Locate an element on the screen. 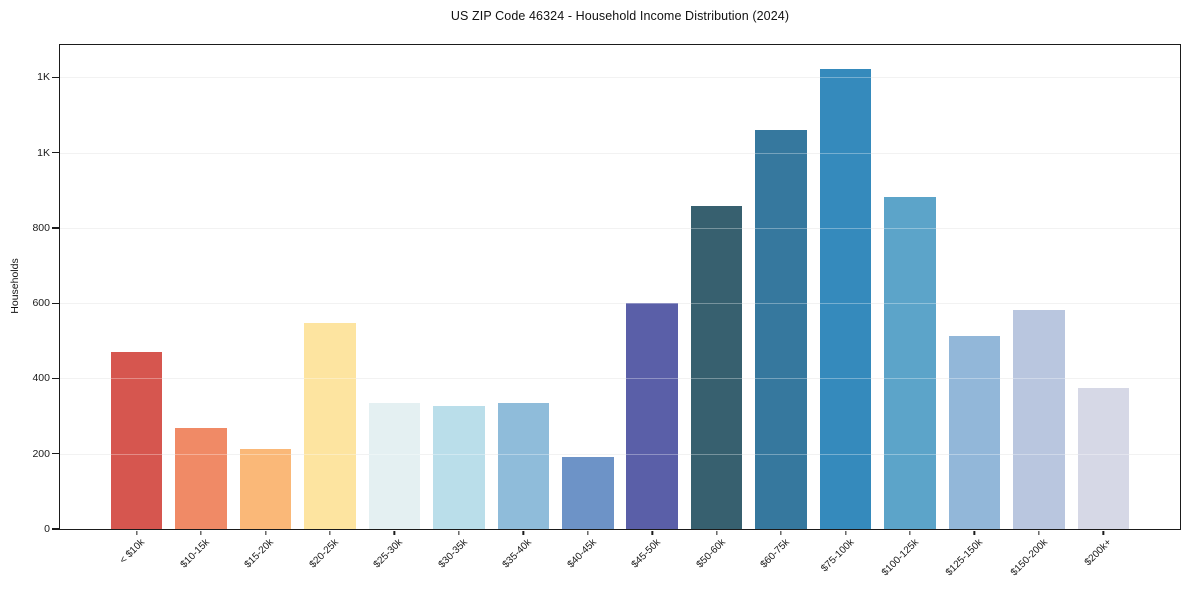 The image size is (1189, 590). x-tick-label: $75-100k is located at coordinates (838, 556).